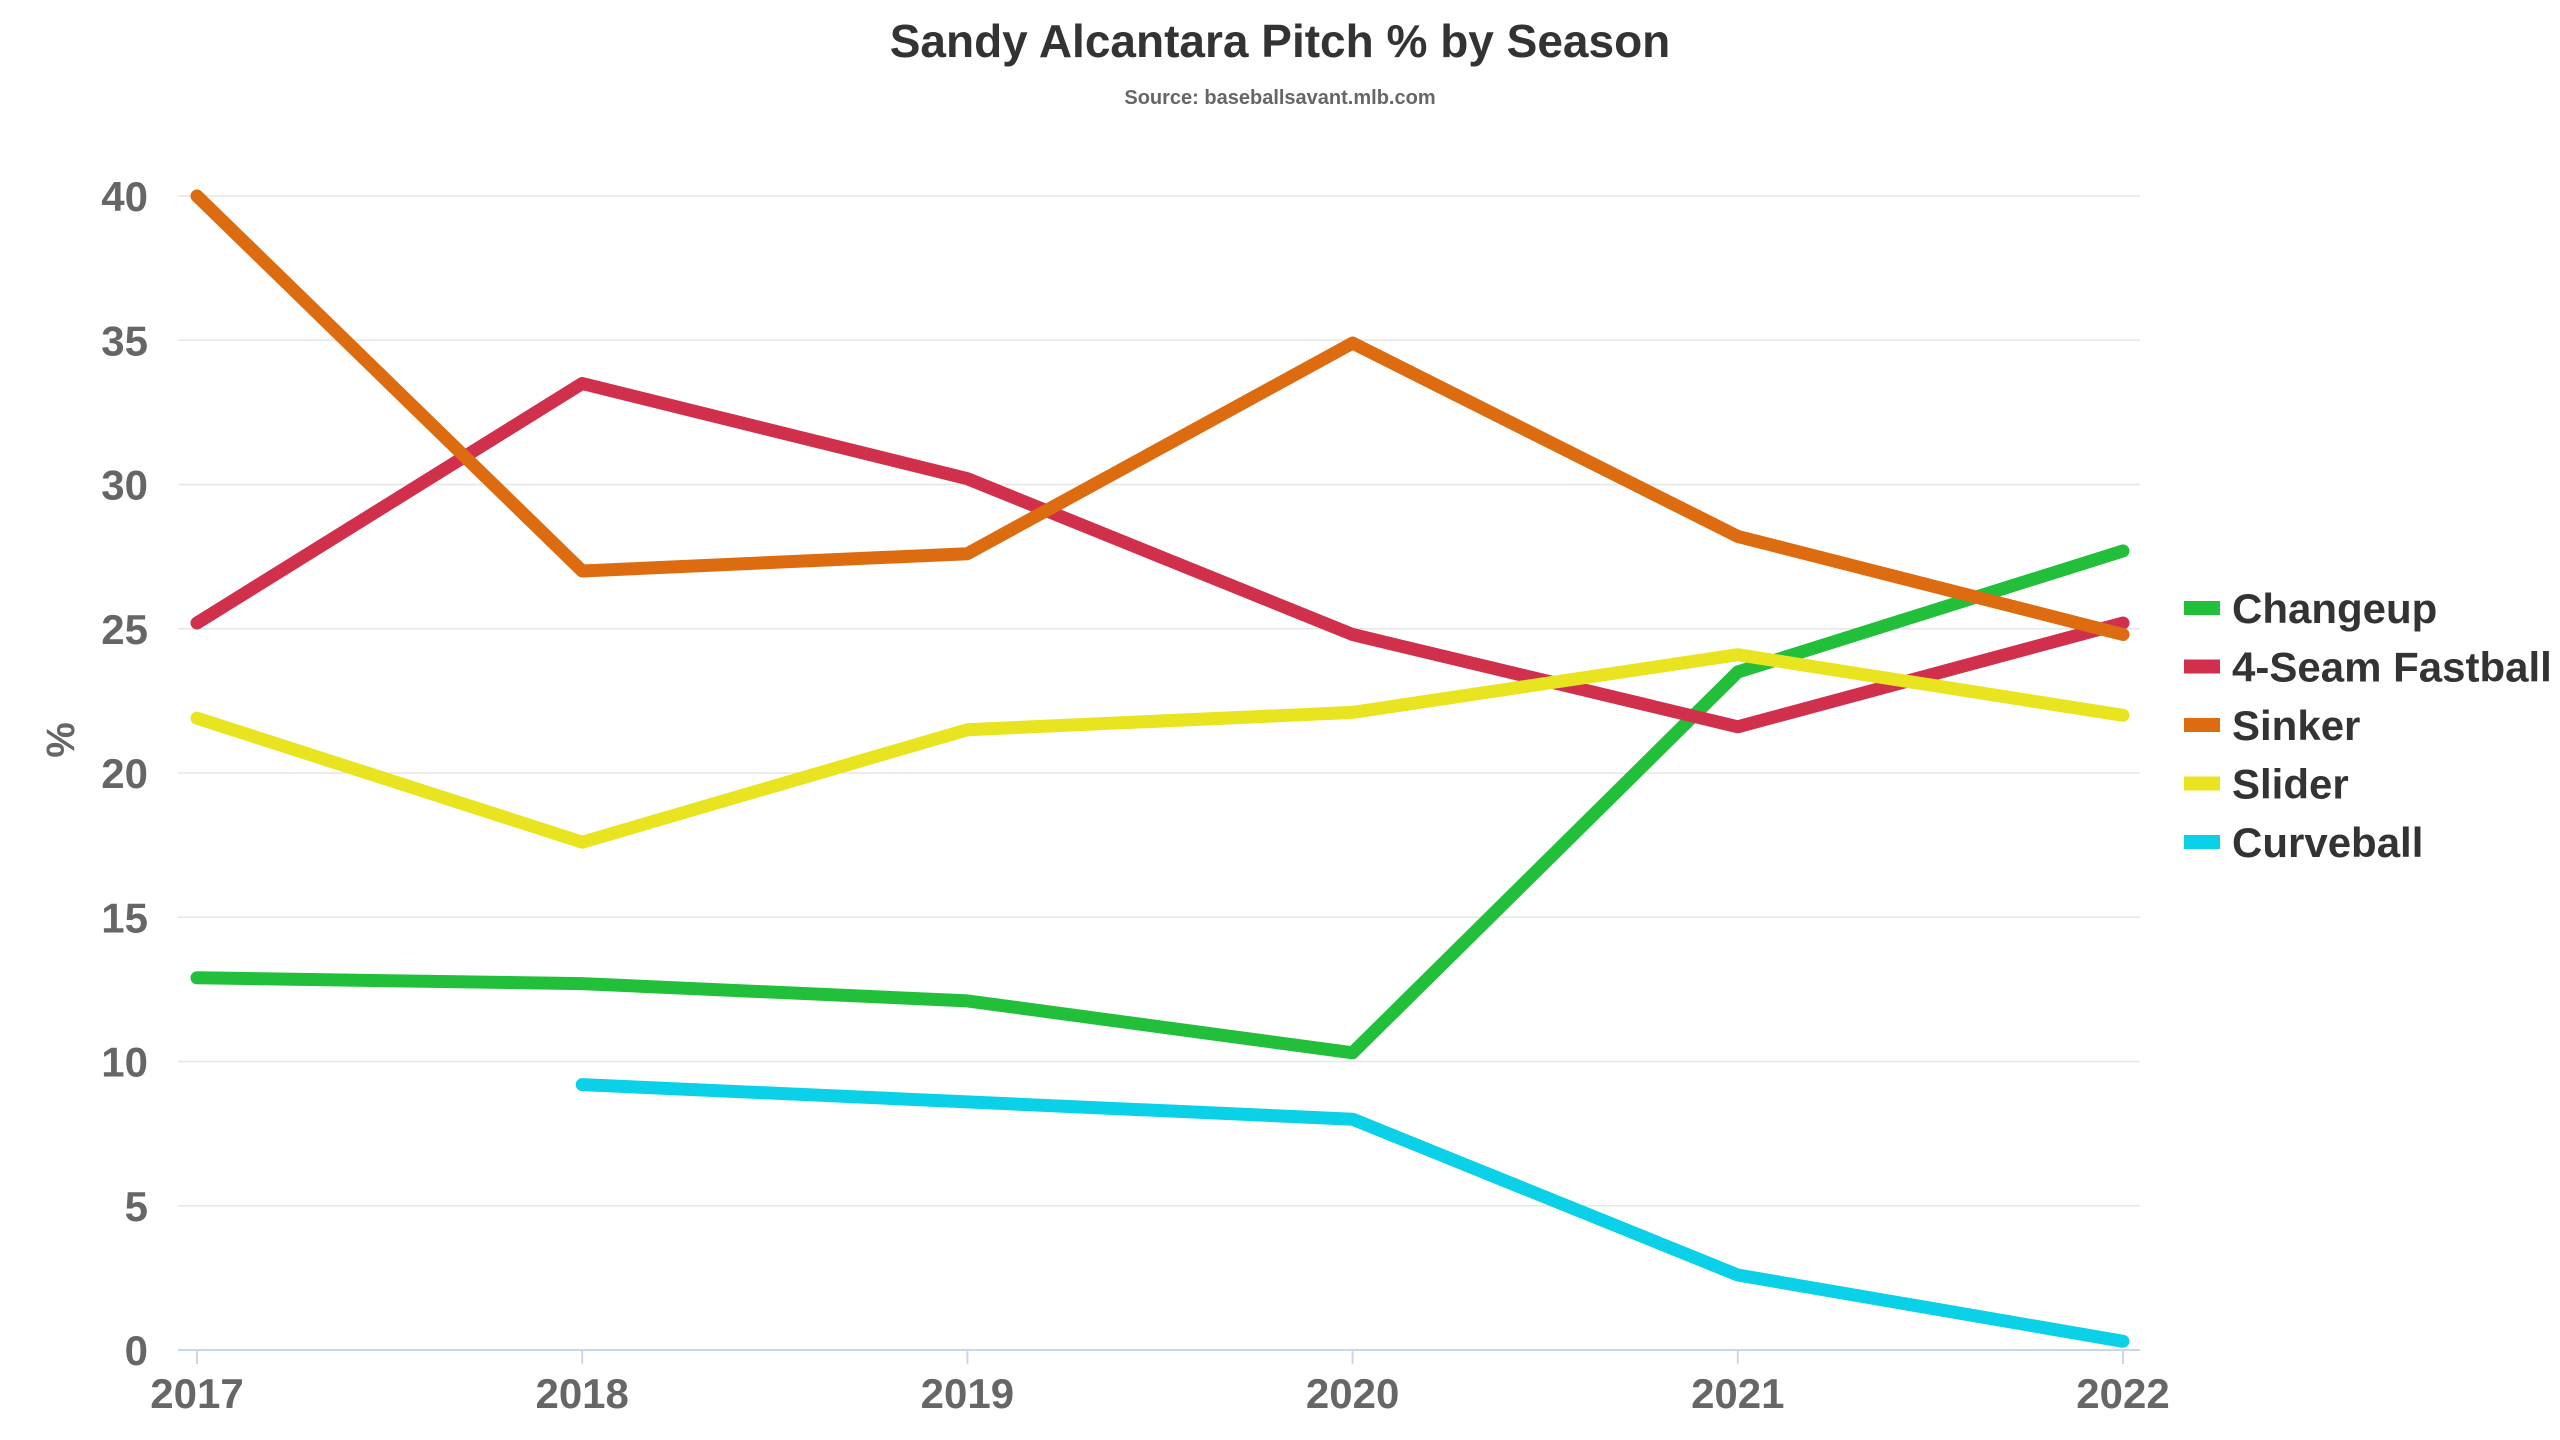 The image size is (2560, 1440). Describe the element at coordinates (2290, 784) in the screenshot. I see `legend-label: Slider` at that location.